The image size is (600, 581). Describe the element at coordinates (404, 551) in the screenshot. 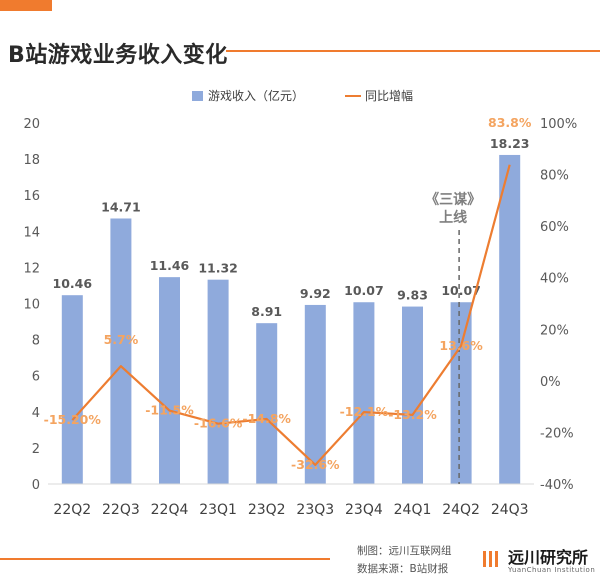

I see `credit-maker: 制图：远川互联网组` at that location.